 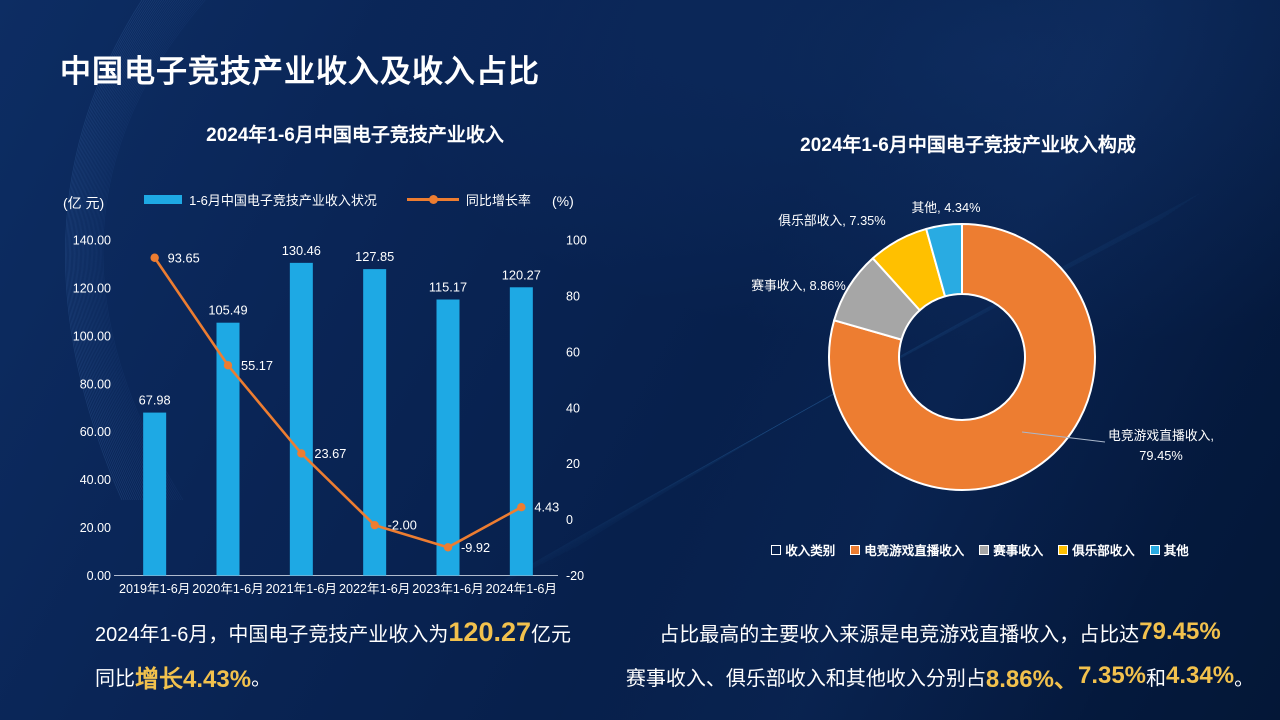 What do you see at coordinates (489, 631) in the screenshot?
I see `summary-segment: 120.27` at bounding box center [489, 631].